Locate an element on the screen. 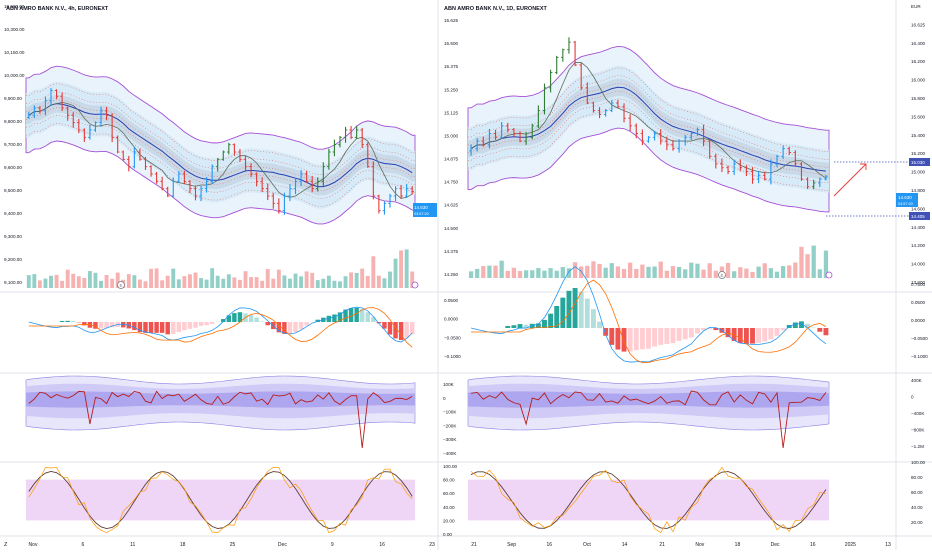 This screenshot has width=932, height=555. r-x-label: 2025 is located at coordinates (850, 545).